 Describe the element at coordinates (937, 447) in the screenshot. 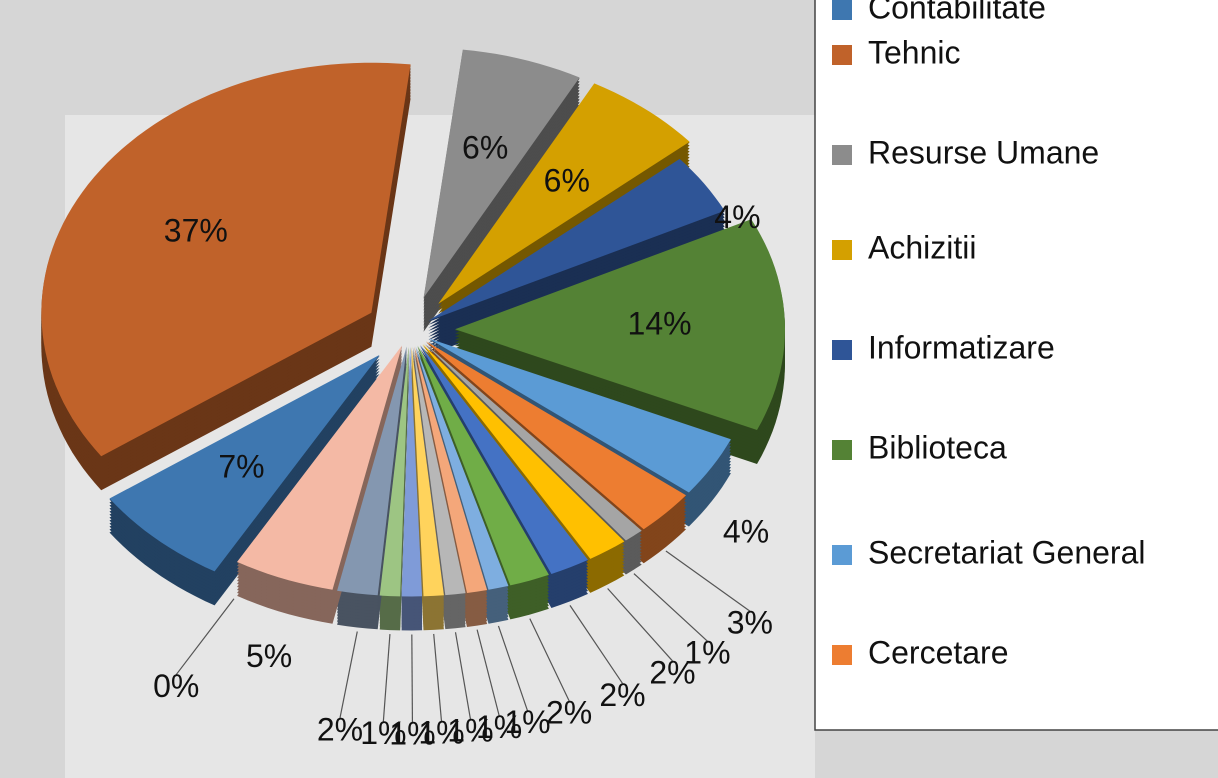

I see `legend-label: Biblioteca` at that location.